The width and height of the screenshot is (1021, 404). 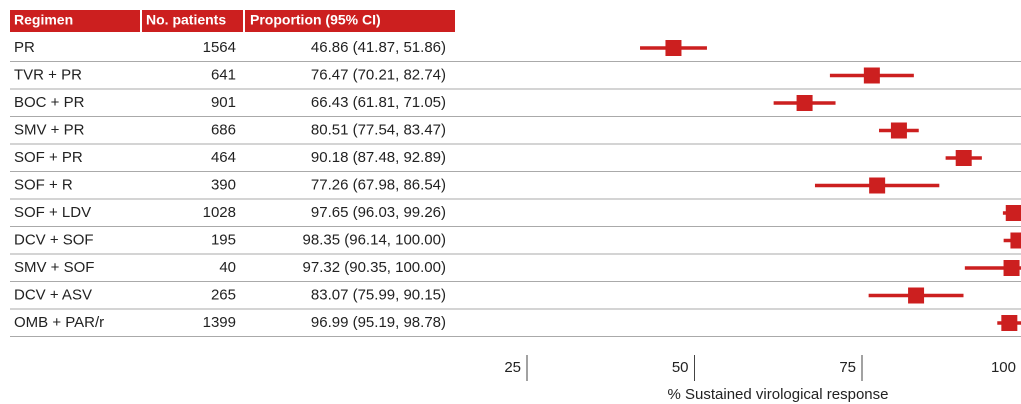 I want to click on patients: 40, so click(x=227, y=267).